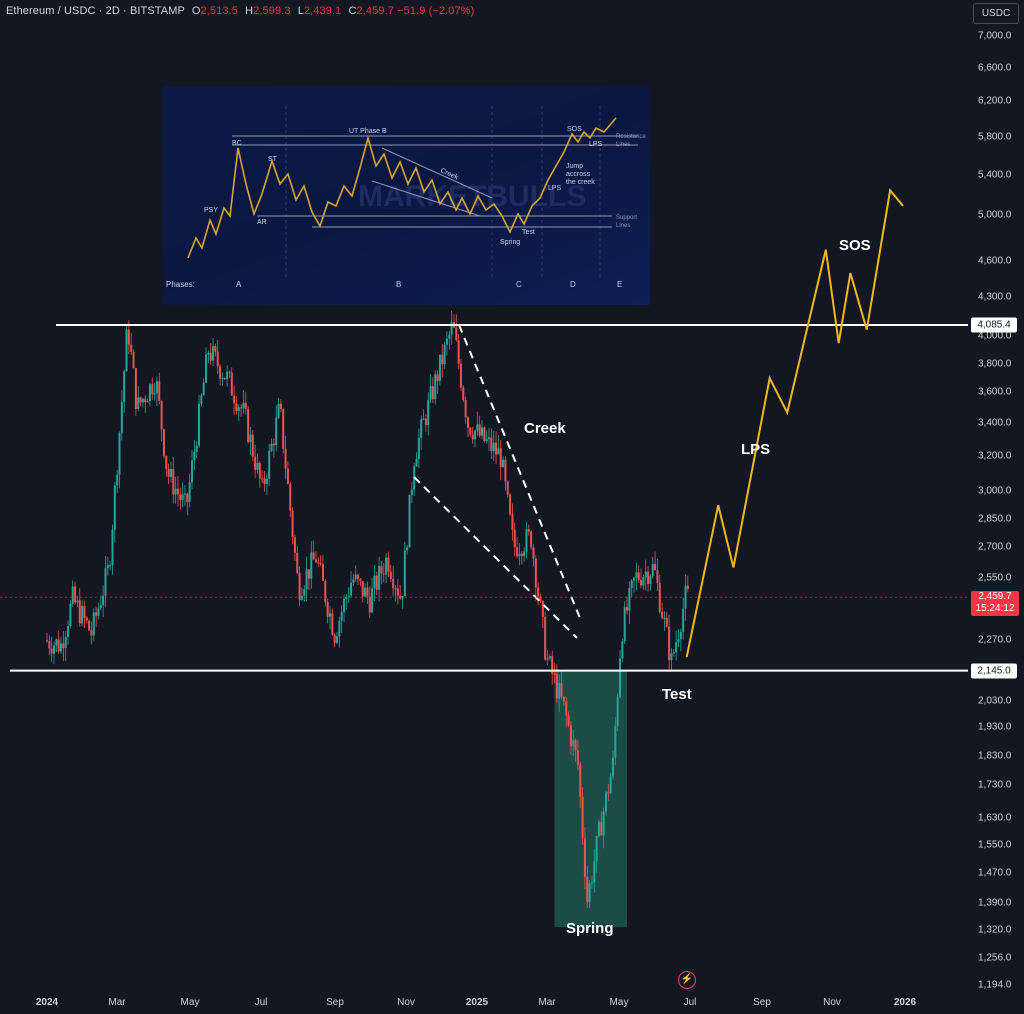 The image size is (1024, 1014). I want to click on y-tick-label: 6,600.0, so click(995, 68).